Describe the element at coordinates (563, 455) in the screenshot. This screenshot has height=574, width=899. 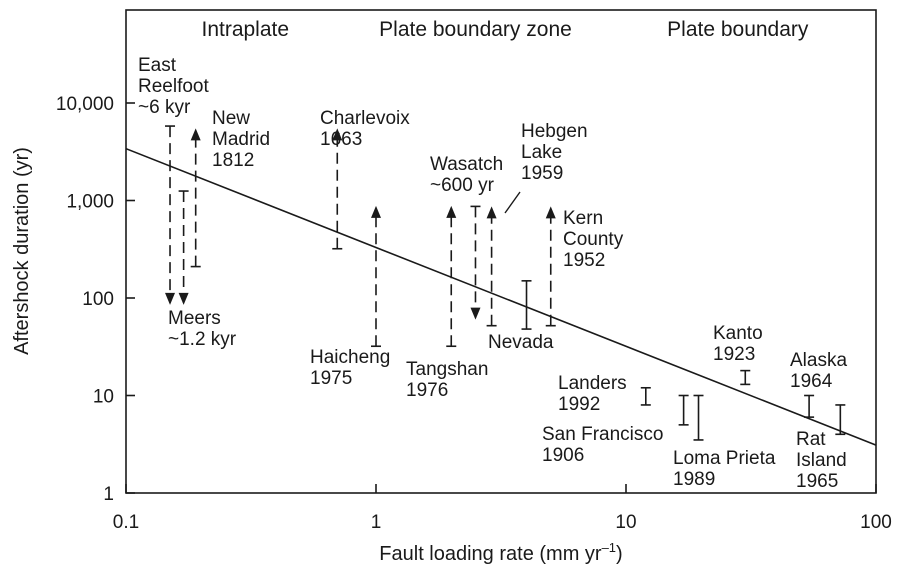
I see `event-label-san-francisco: 1906` at that location.